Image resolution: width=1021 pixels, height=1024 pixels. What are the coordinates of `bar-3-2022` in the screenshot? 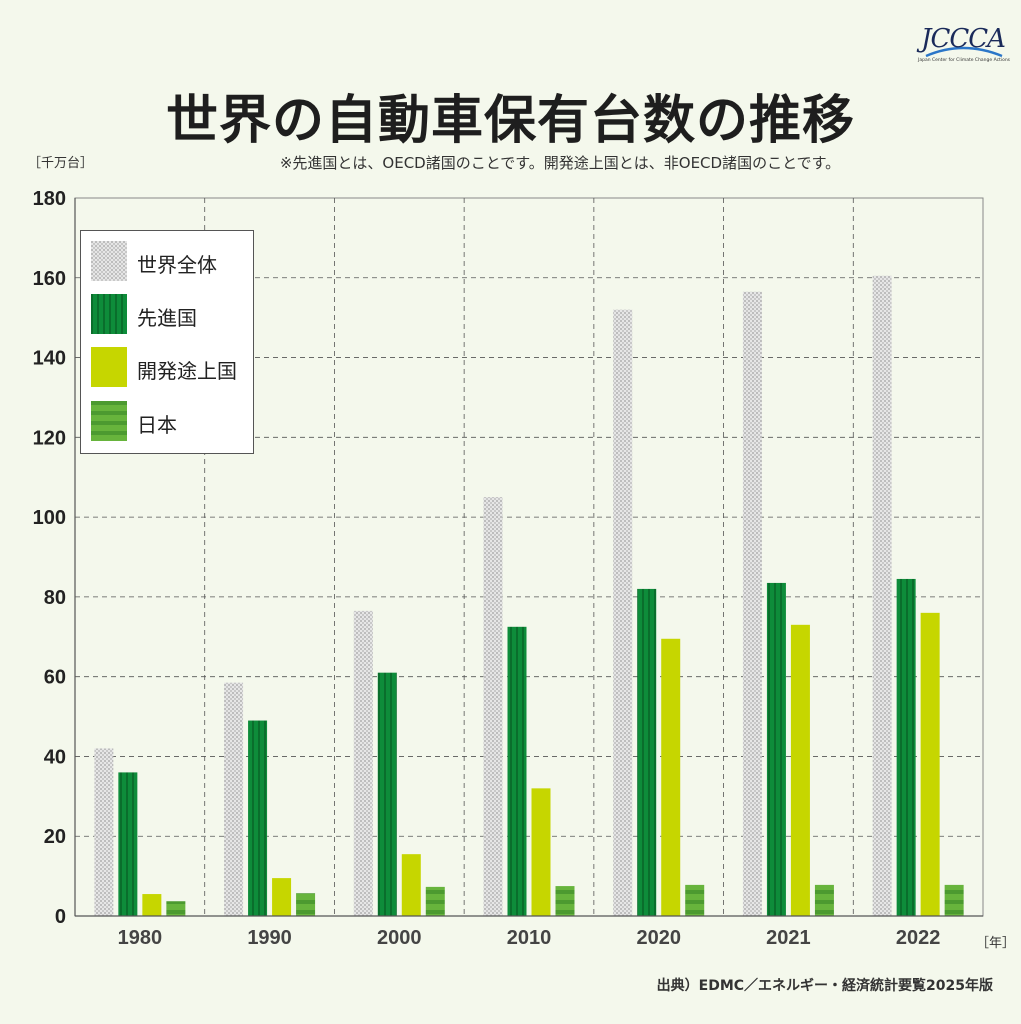 It's located at (954, 900).